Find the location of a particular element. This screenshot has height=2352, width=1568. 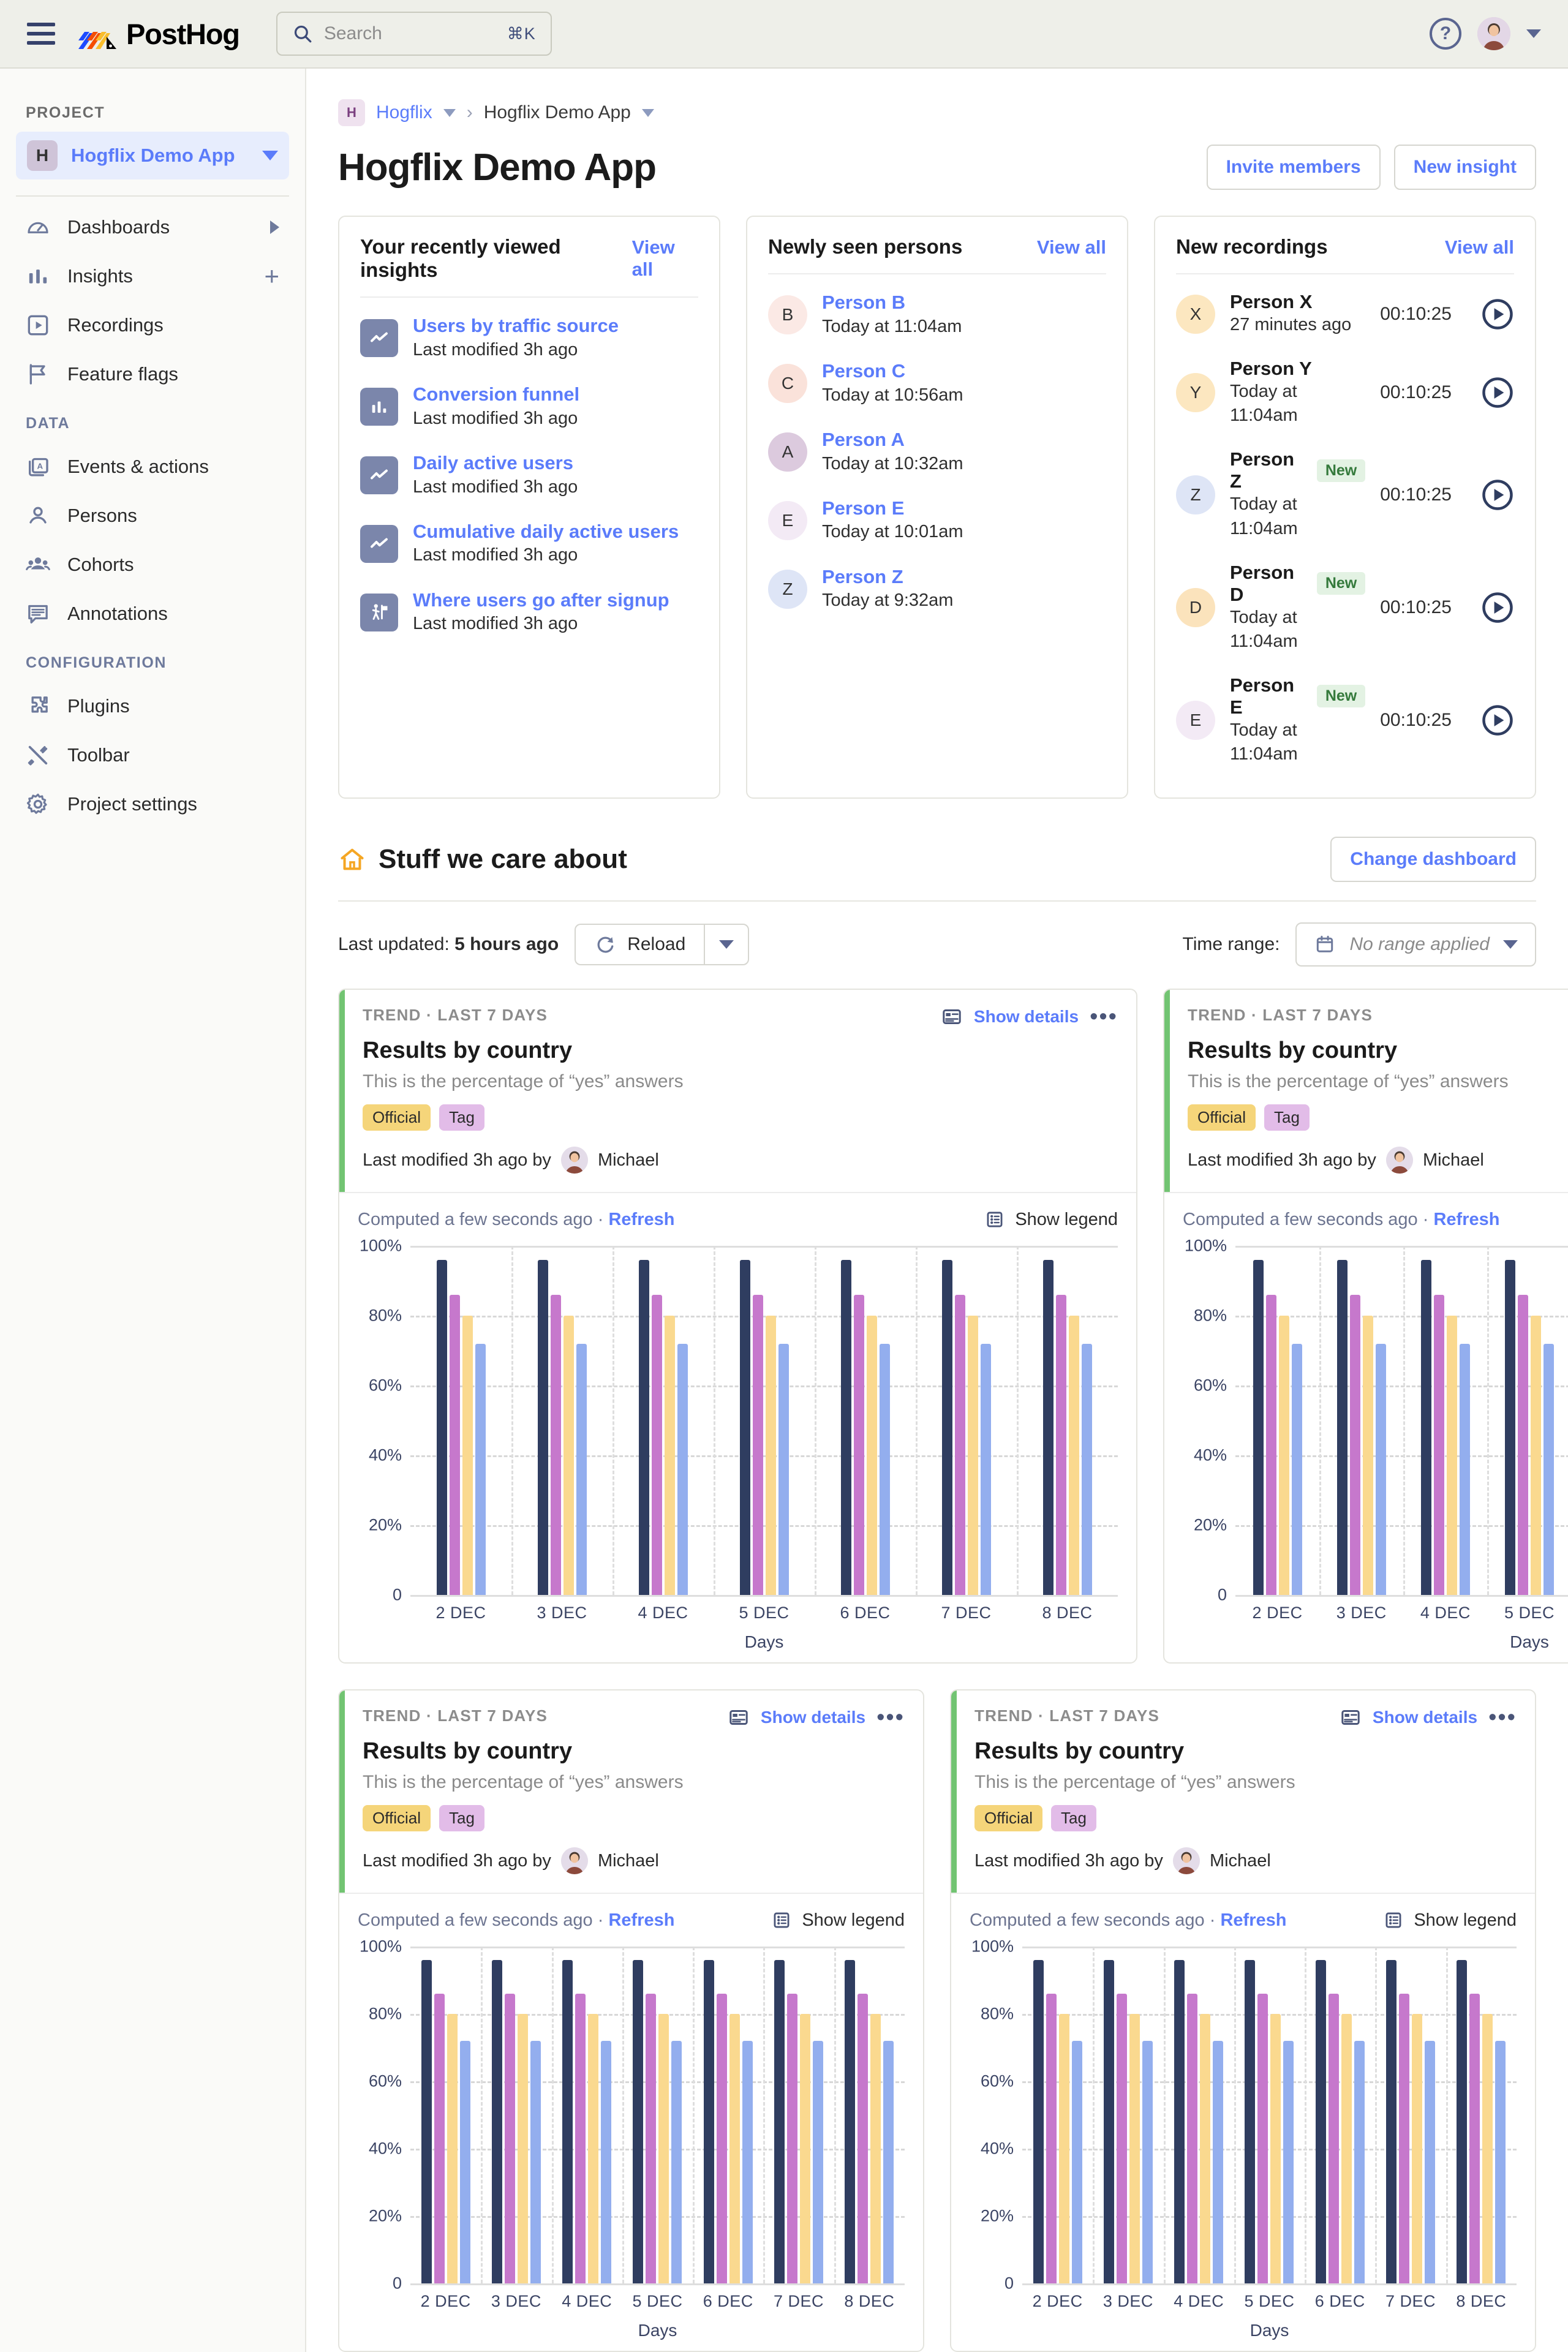

avatar is located at coordinates (1493, 33).